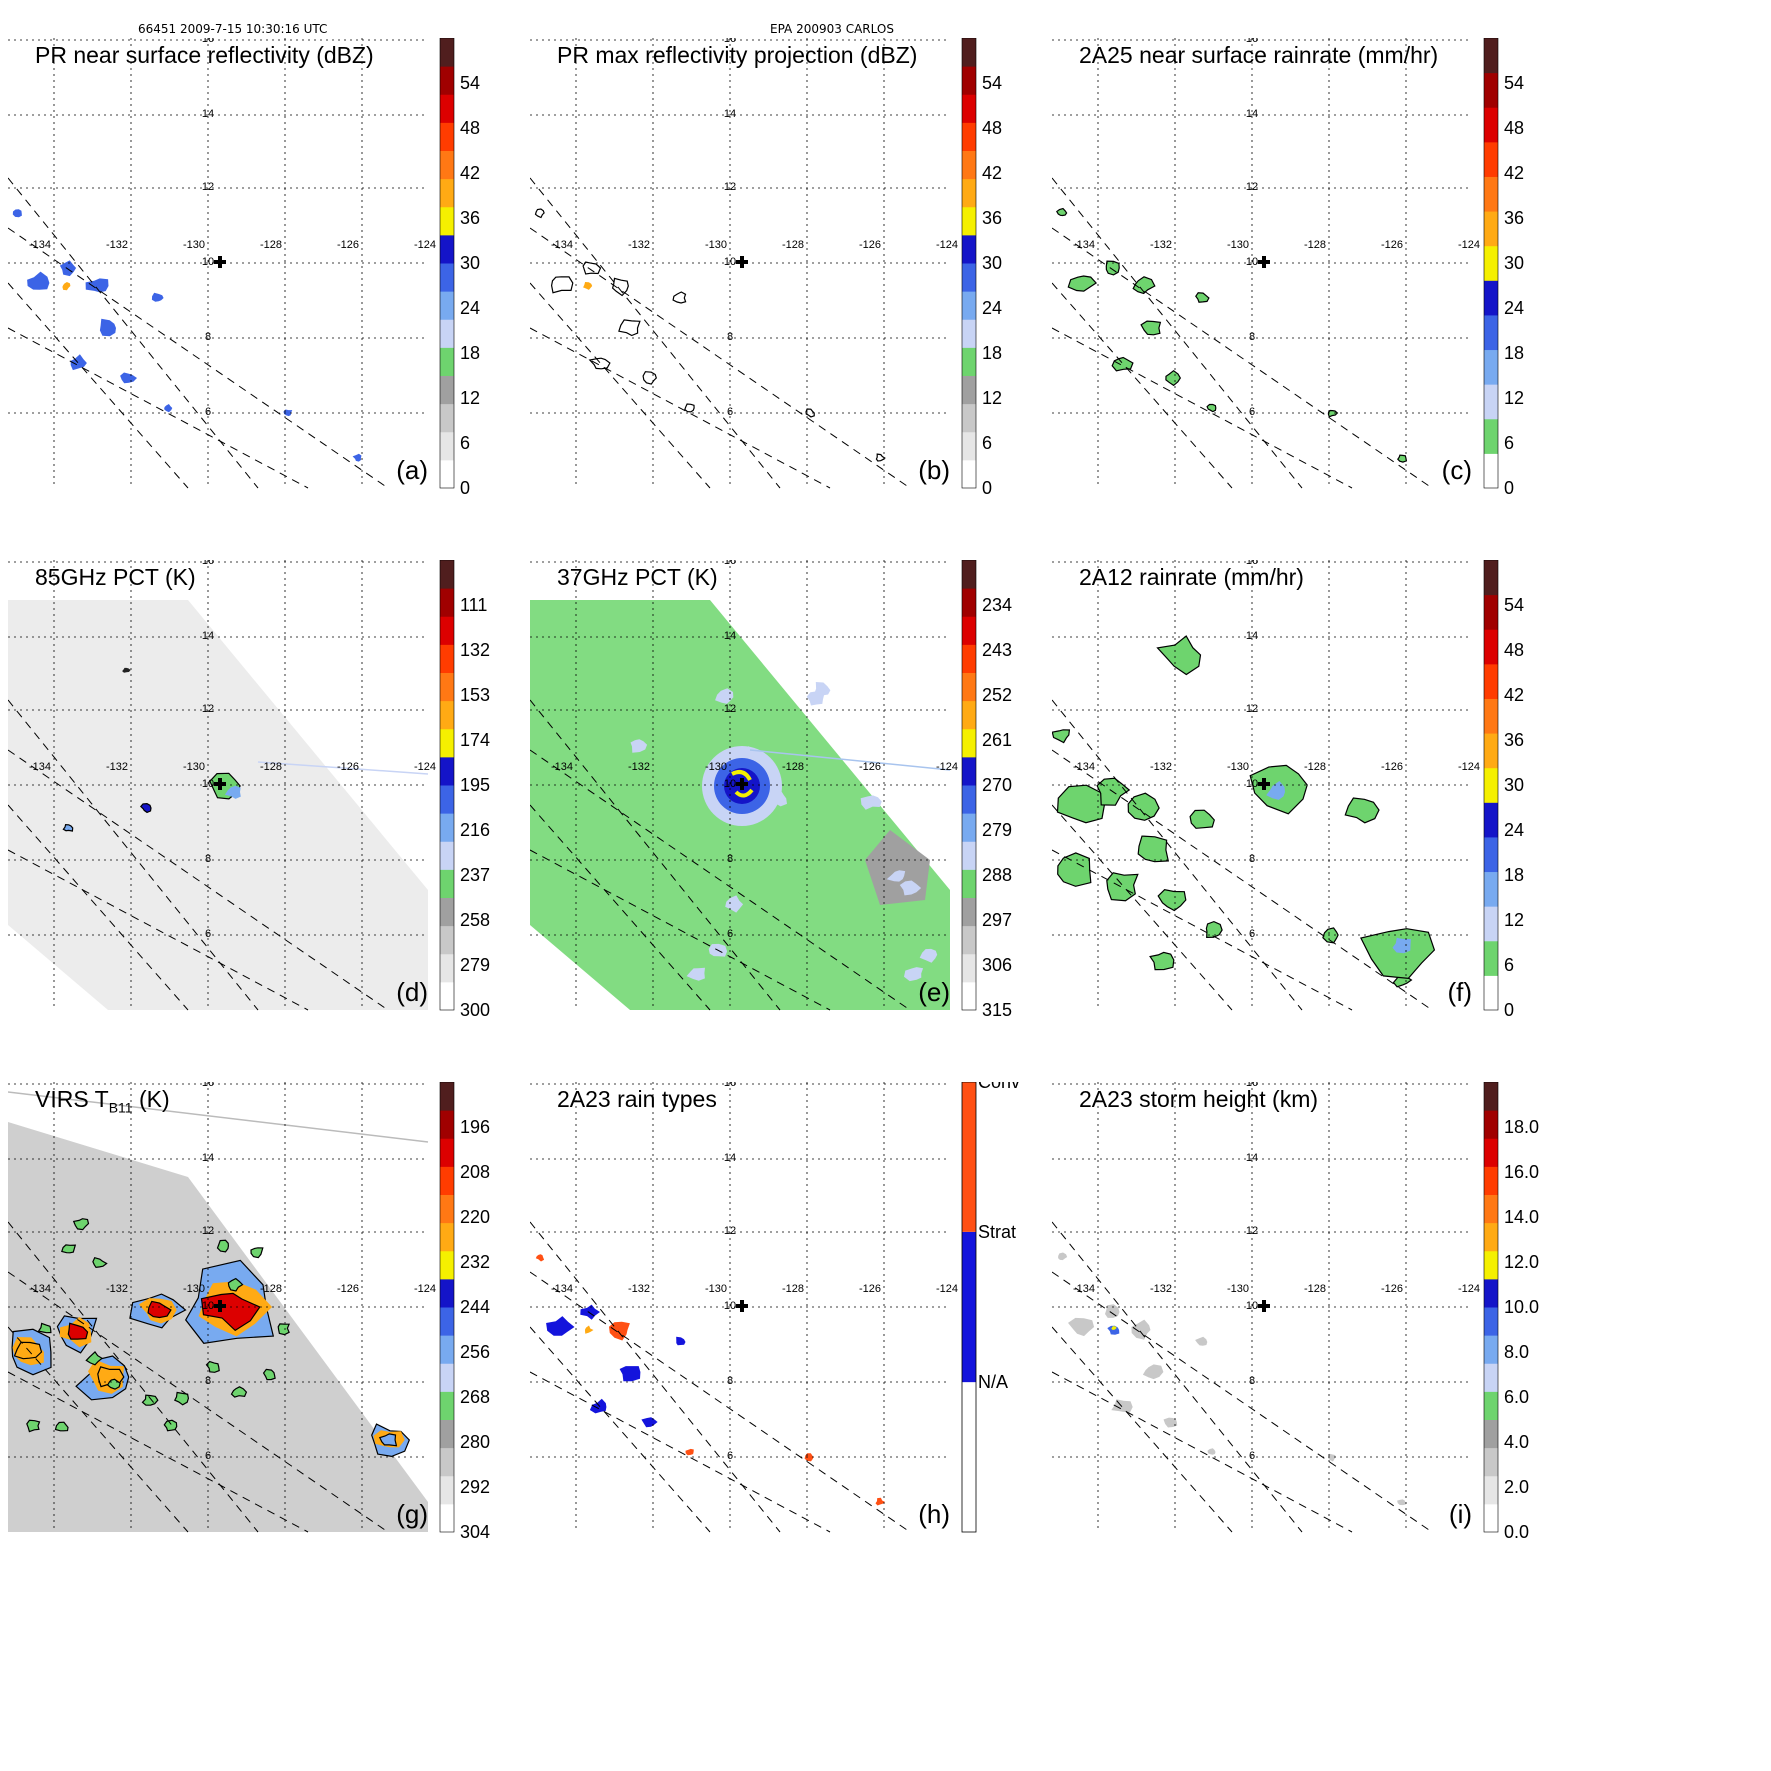 Image resolution: width=1771 pixels, height=1771 pixels. I want to click on storm-header: EPA 200903 CARLOS, so click(832, 29).